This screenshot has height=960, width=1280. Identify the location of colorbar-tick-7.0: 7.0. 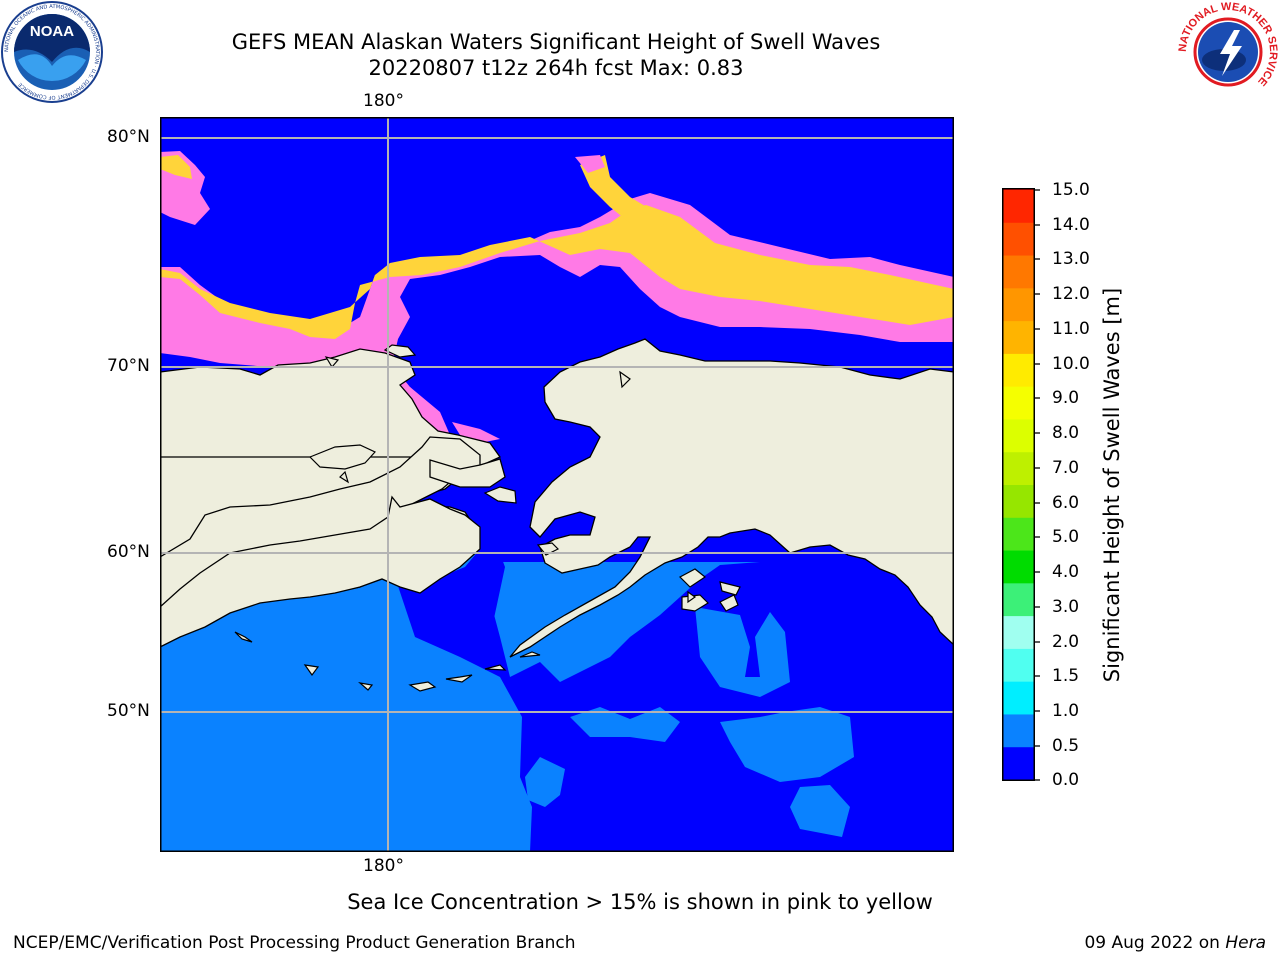
(1066, 468).